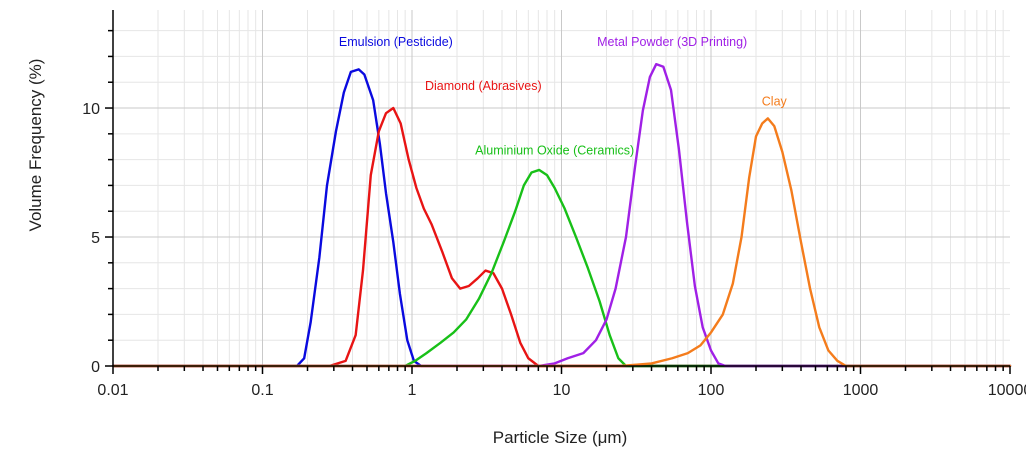 This screenshot has height=453, width=1026. Describe the element at coordinates (396, 42) in the screenshot. I see `series-label-0: Emulsion (Pesticide)` at that location.